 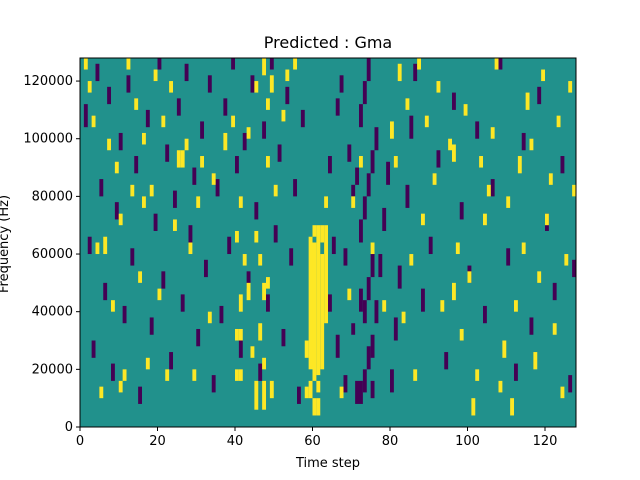 What do you see at coordinates (6, 244) in the screenshot?
I see `y-axis-label: Frequency (Hz)` at bounding box center [6, 244].